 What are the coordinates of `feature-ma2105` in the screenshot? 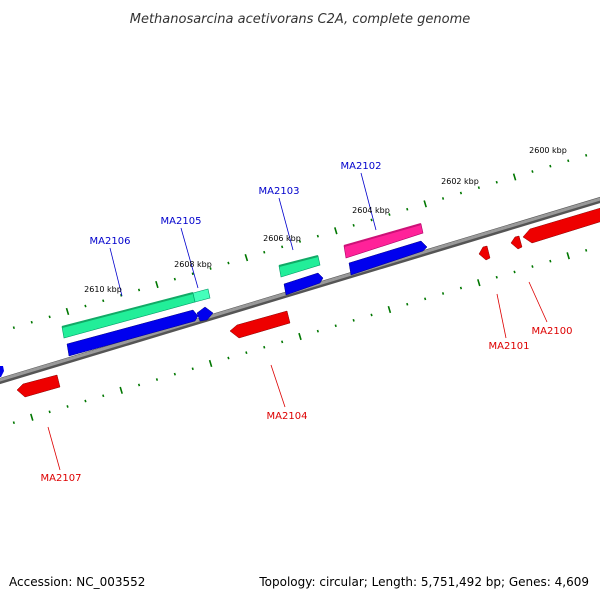 It's located at (201, 295).